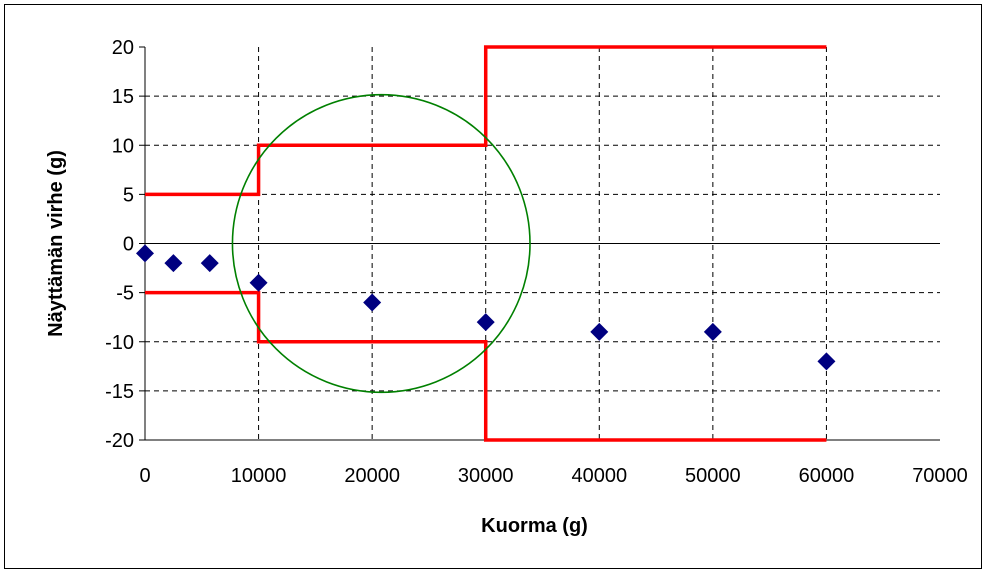 Image resolution: width=988 pixels, height=573 pixels. What do you see at coordinates (56, 243) in the screenshot?
I see `y-axis-title: Näyttämän virhe (g)` at bounding box center [56, 243].